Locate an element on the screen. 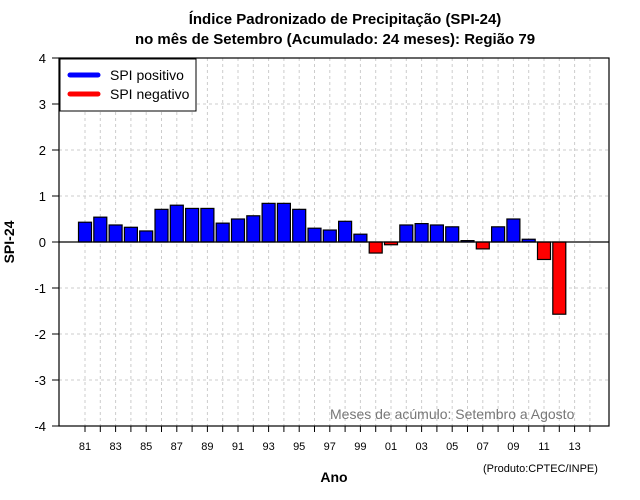 The width and height of the screenshot is (640, 500). x-tick-label: 81 is located at coordinates (85, 447).